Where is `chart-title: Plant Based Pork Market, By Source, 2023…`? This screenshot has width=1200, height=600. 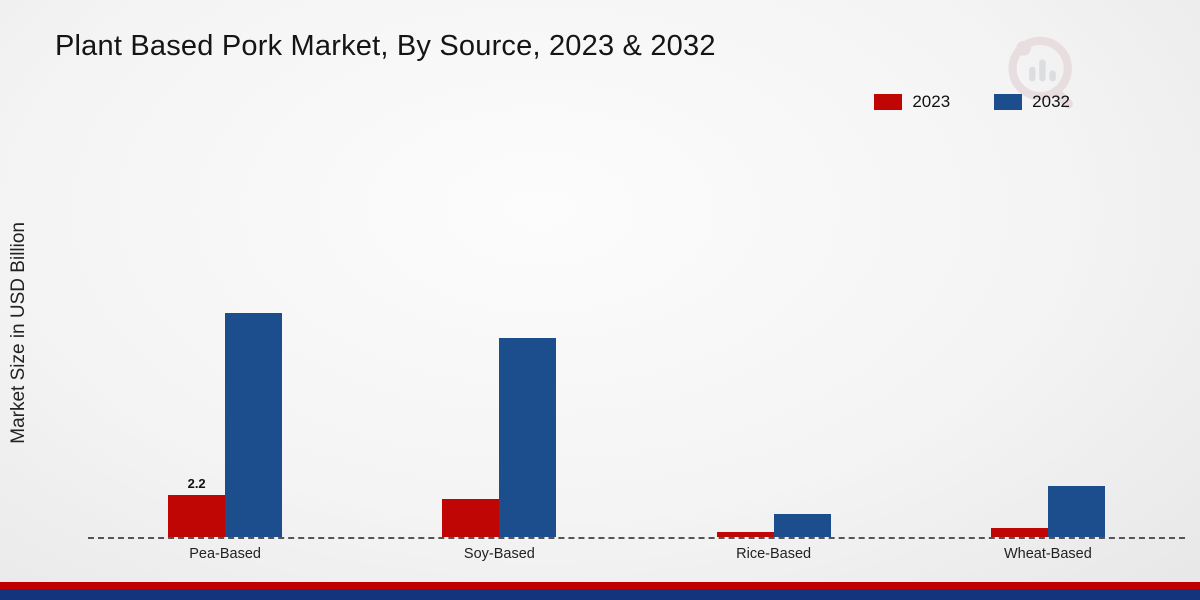 chart-title: Plant Based Pork Market, By Source, 2023… is located at coordinates (385, 46).